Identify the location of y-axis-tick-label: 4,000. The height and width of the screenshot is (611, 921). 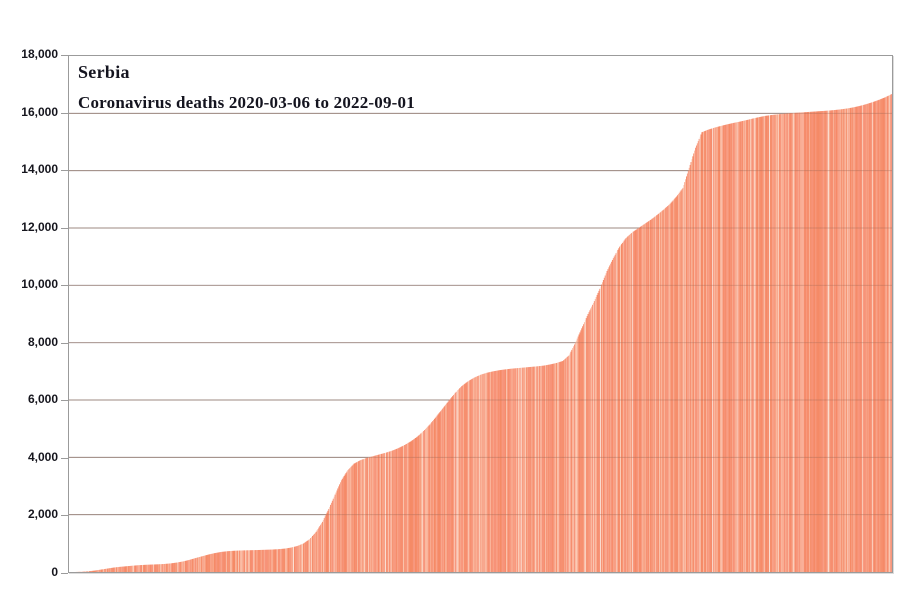
(42, 456).